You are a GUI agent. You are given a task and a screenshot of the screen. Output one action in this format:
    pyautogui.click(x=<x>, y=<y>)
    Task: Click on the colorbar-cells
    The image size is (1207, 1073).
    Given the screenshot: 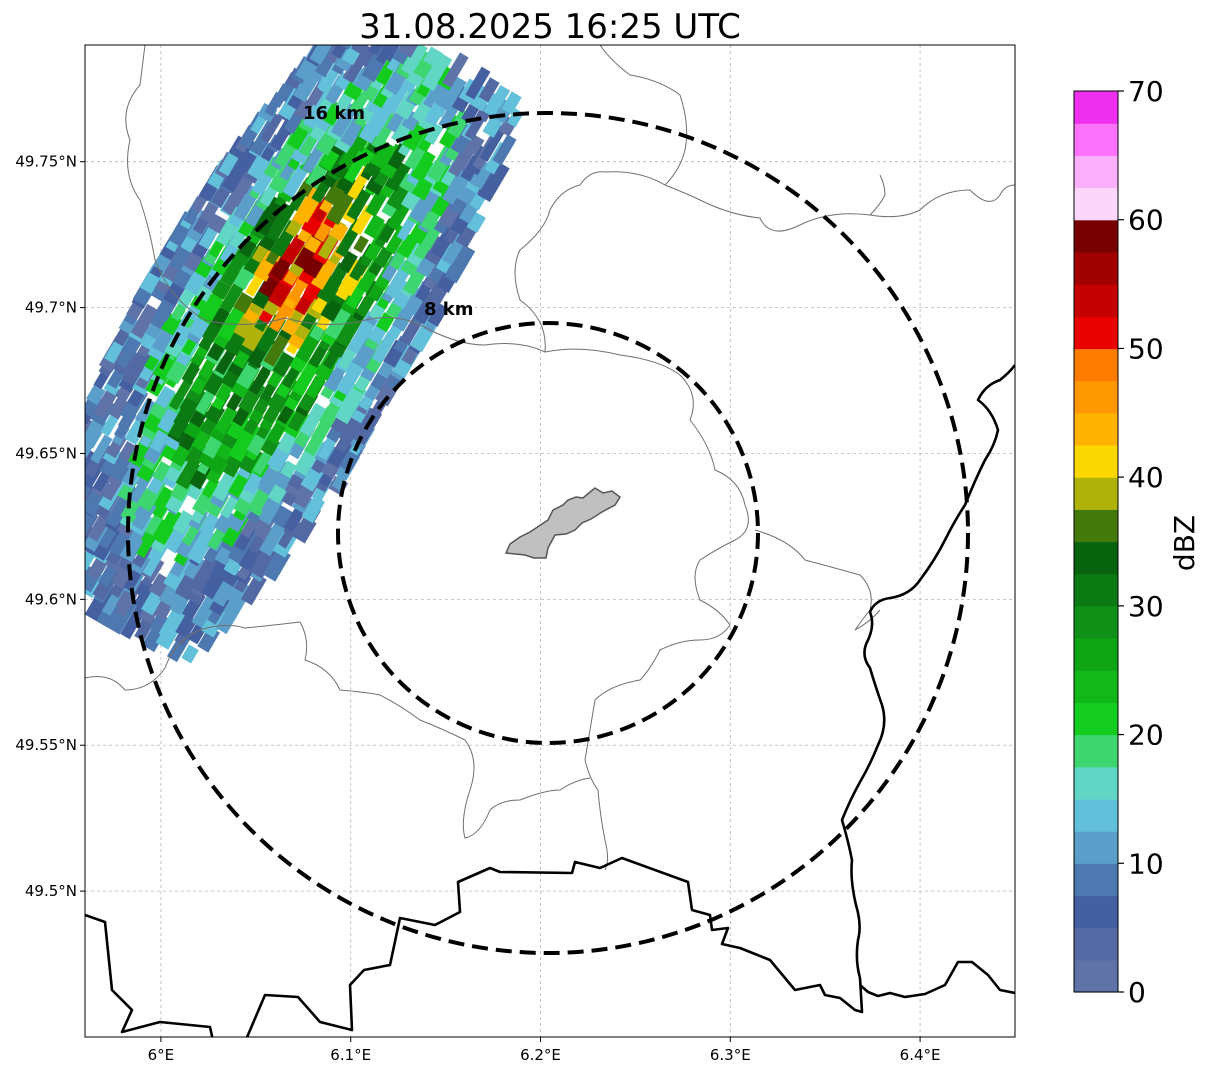 What is the action you would take?
    pyautogui.click(x=1096, y=542)
    